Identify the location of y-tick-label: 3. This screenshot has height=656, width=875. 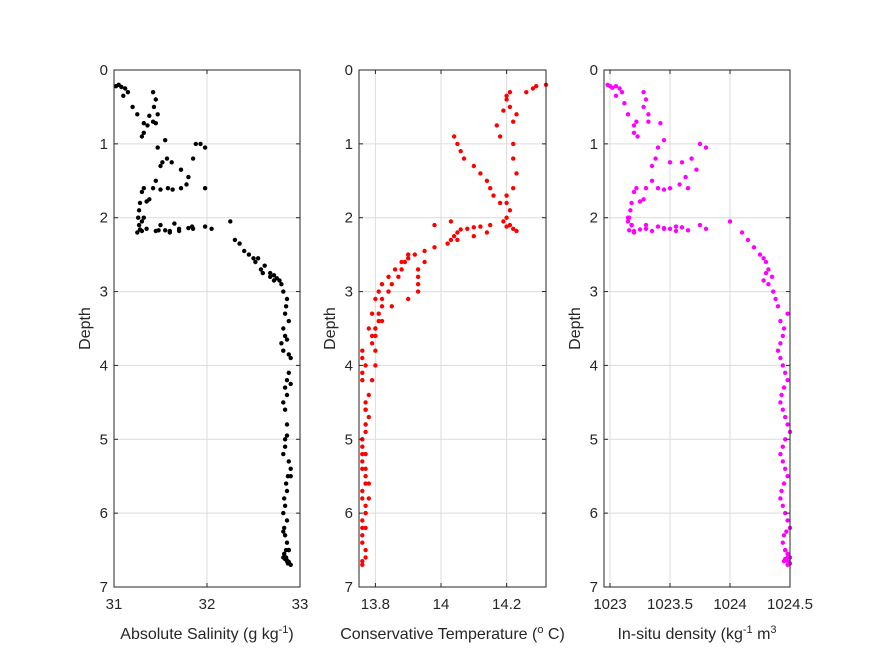
(104, 292).